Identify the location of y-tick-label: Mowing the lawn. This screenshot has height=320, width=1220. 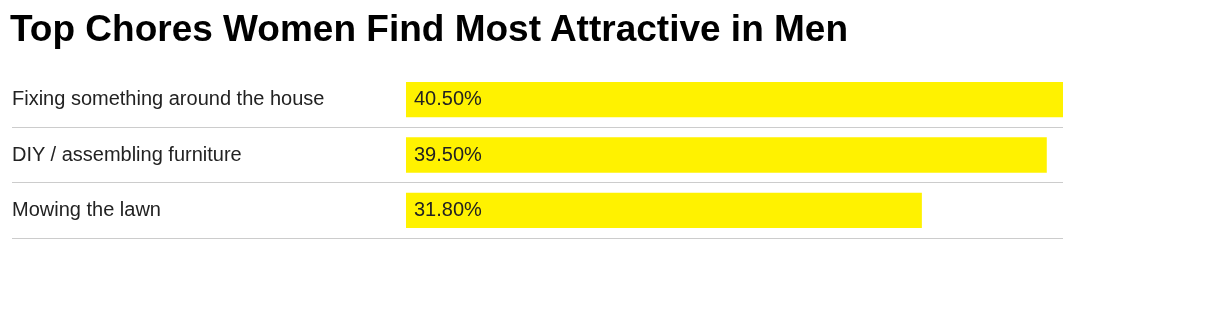
(86, 208).